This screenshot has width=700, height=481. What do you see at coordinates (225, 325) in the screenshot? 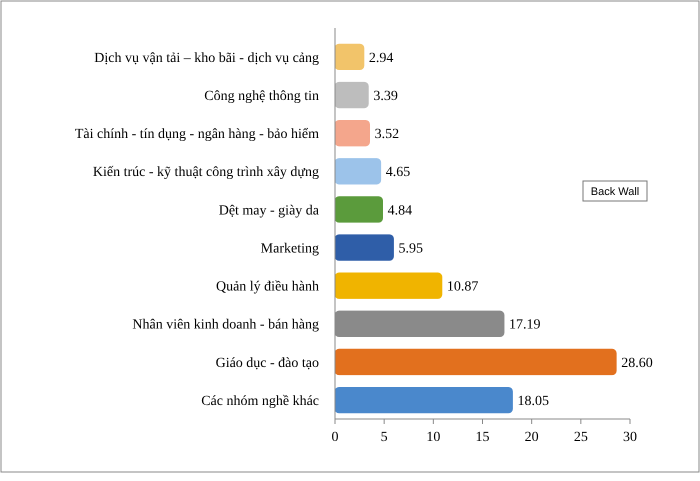
I see `y-tick-label: Nhân viên kinh doanh - bán hàng` at bounding box center [225, 325].